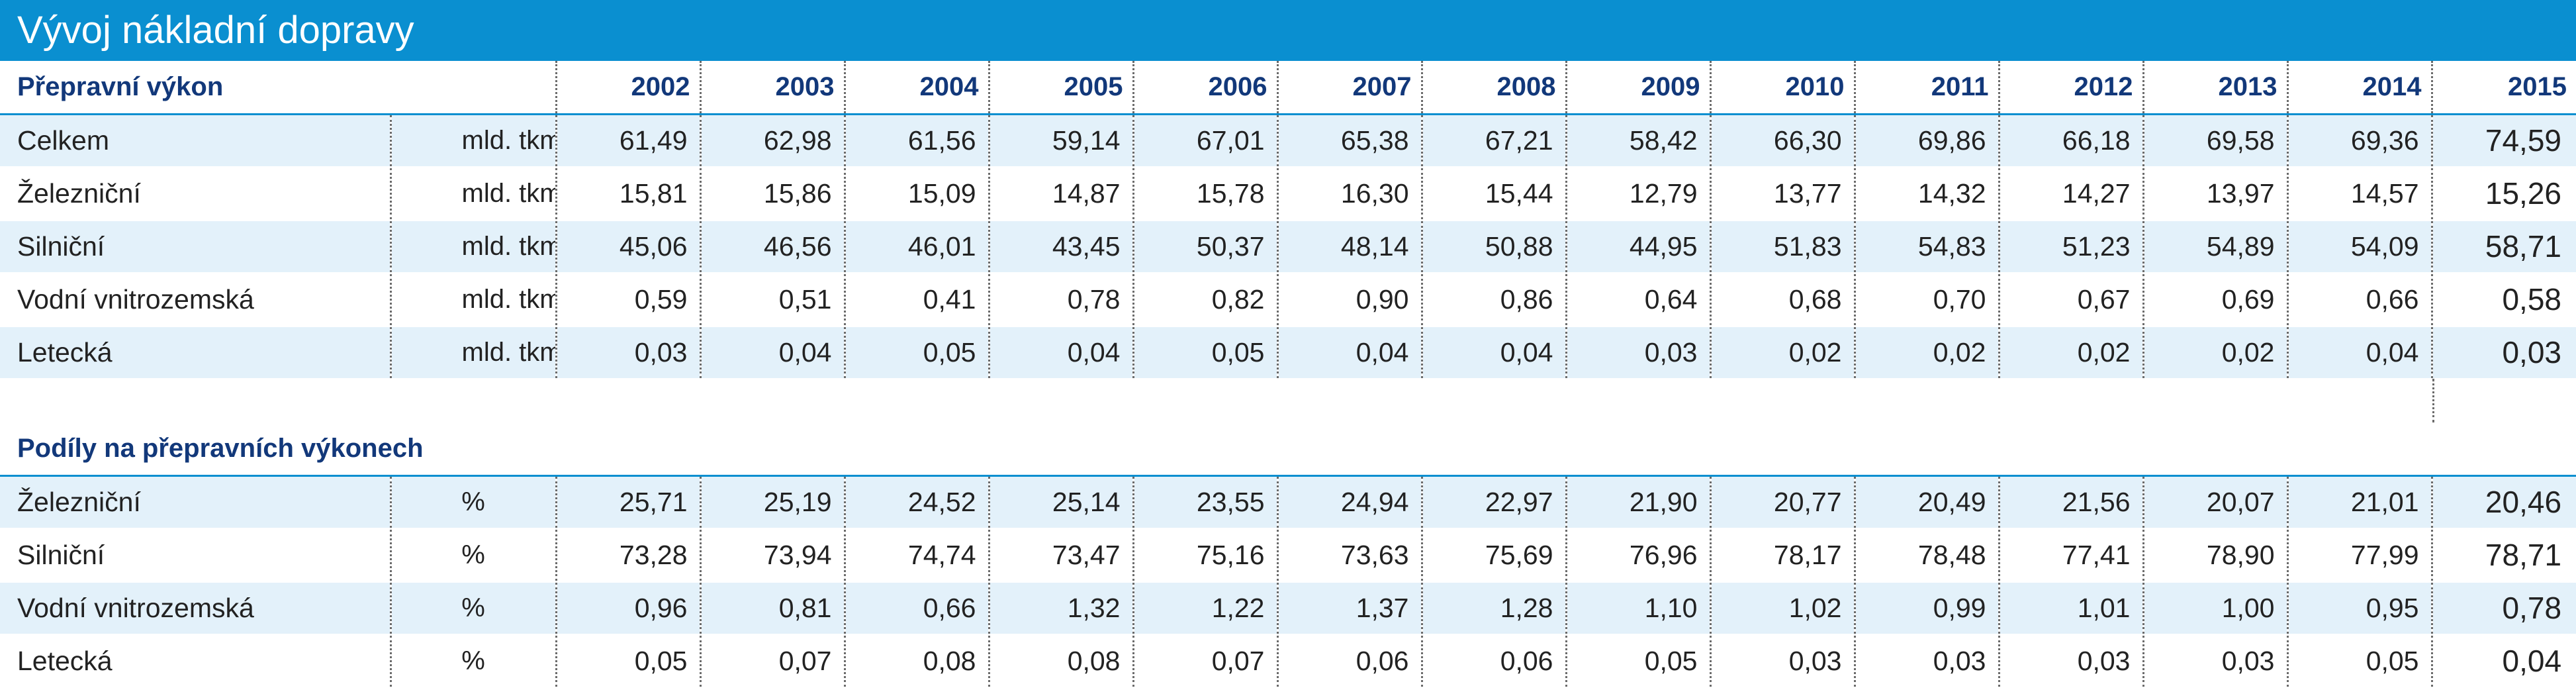 This screenshot has width=2576, height=690. I want to click on value-cell: 78,48, so click(1926, 555).